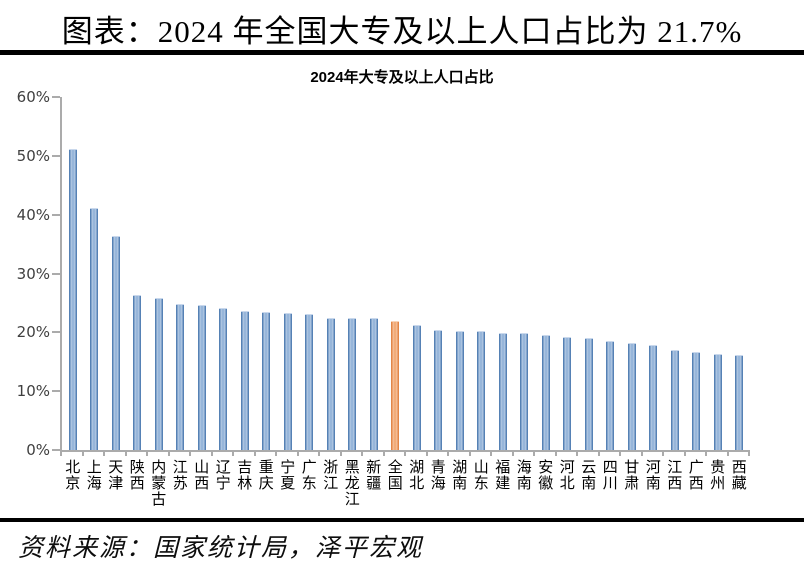 The image size is (804, 579). What do you see at coordinates (309, 476) in the screenshot?
I see `x-axis-label: 广 东` at bounding box center [309, 476].